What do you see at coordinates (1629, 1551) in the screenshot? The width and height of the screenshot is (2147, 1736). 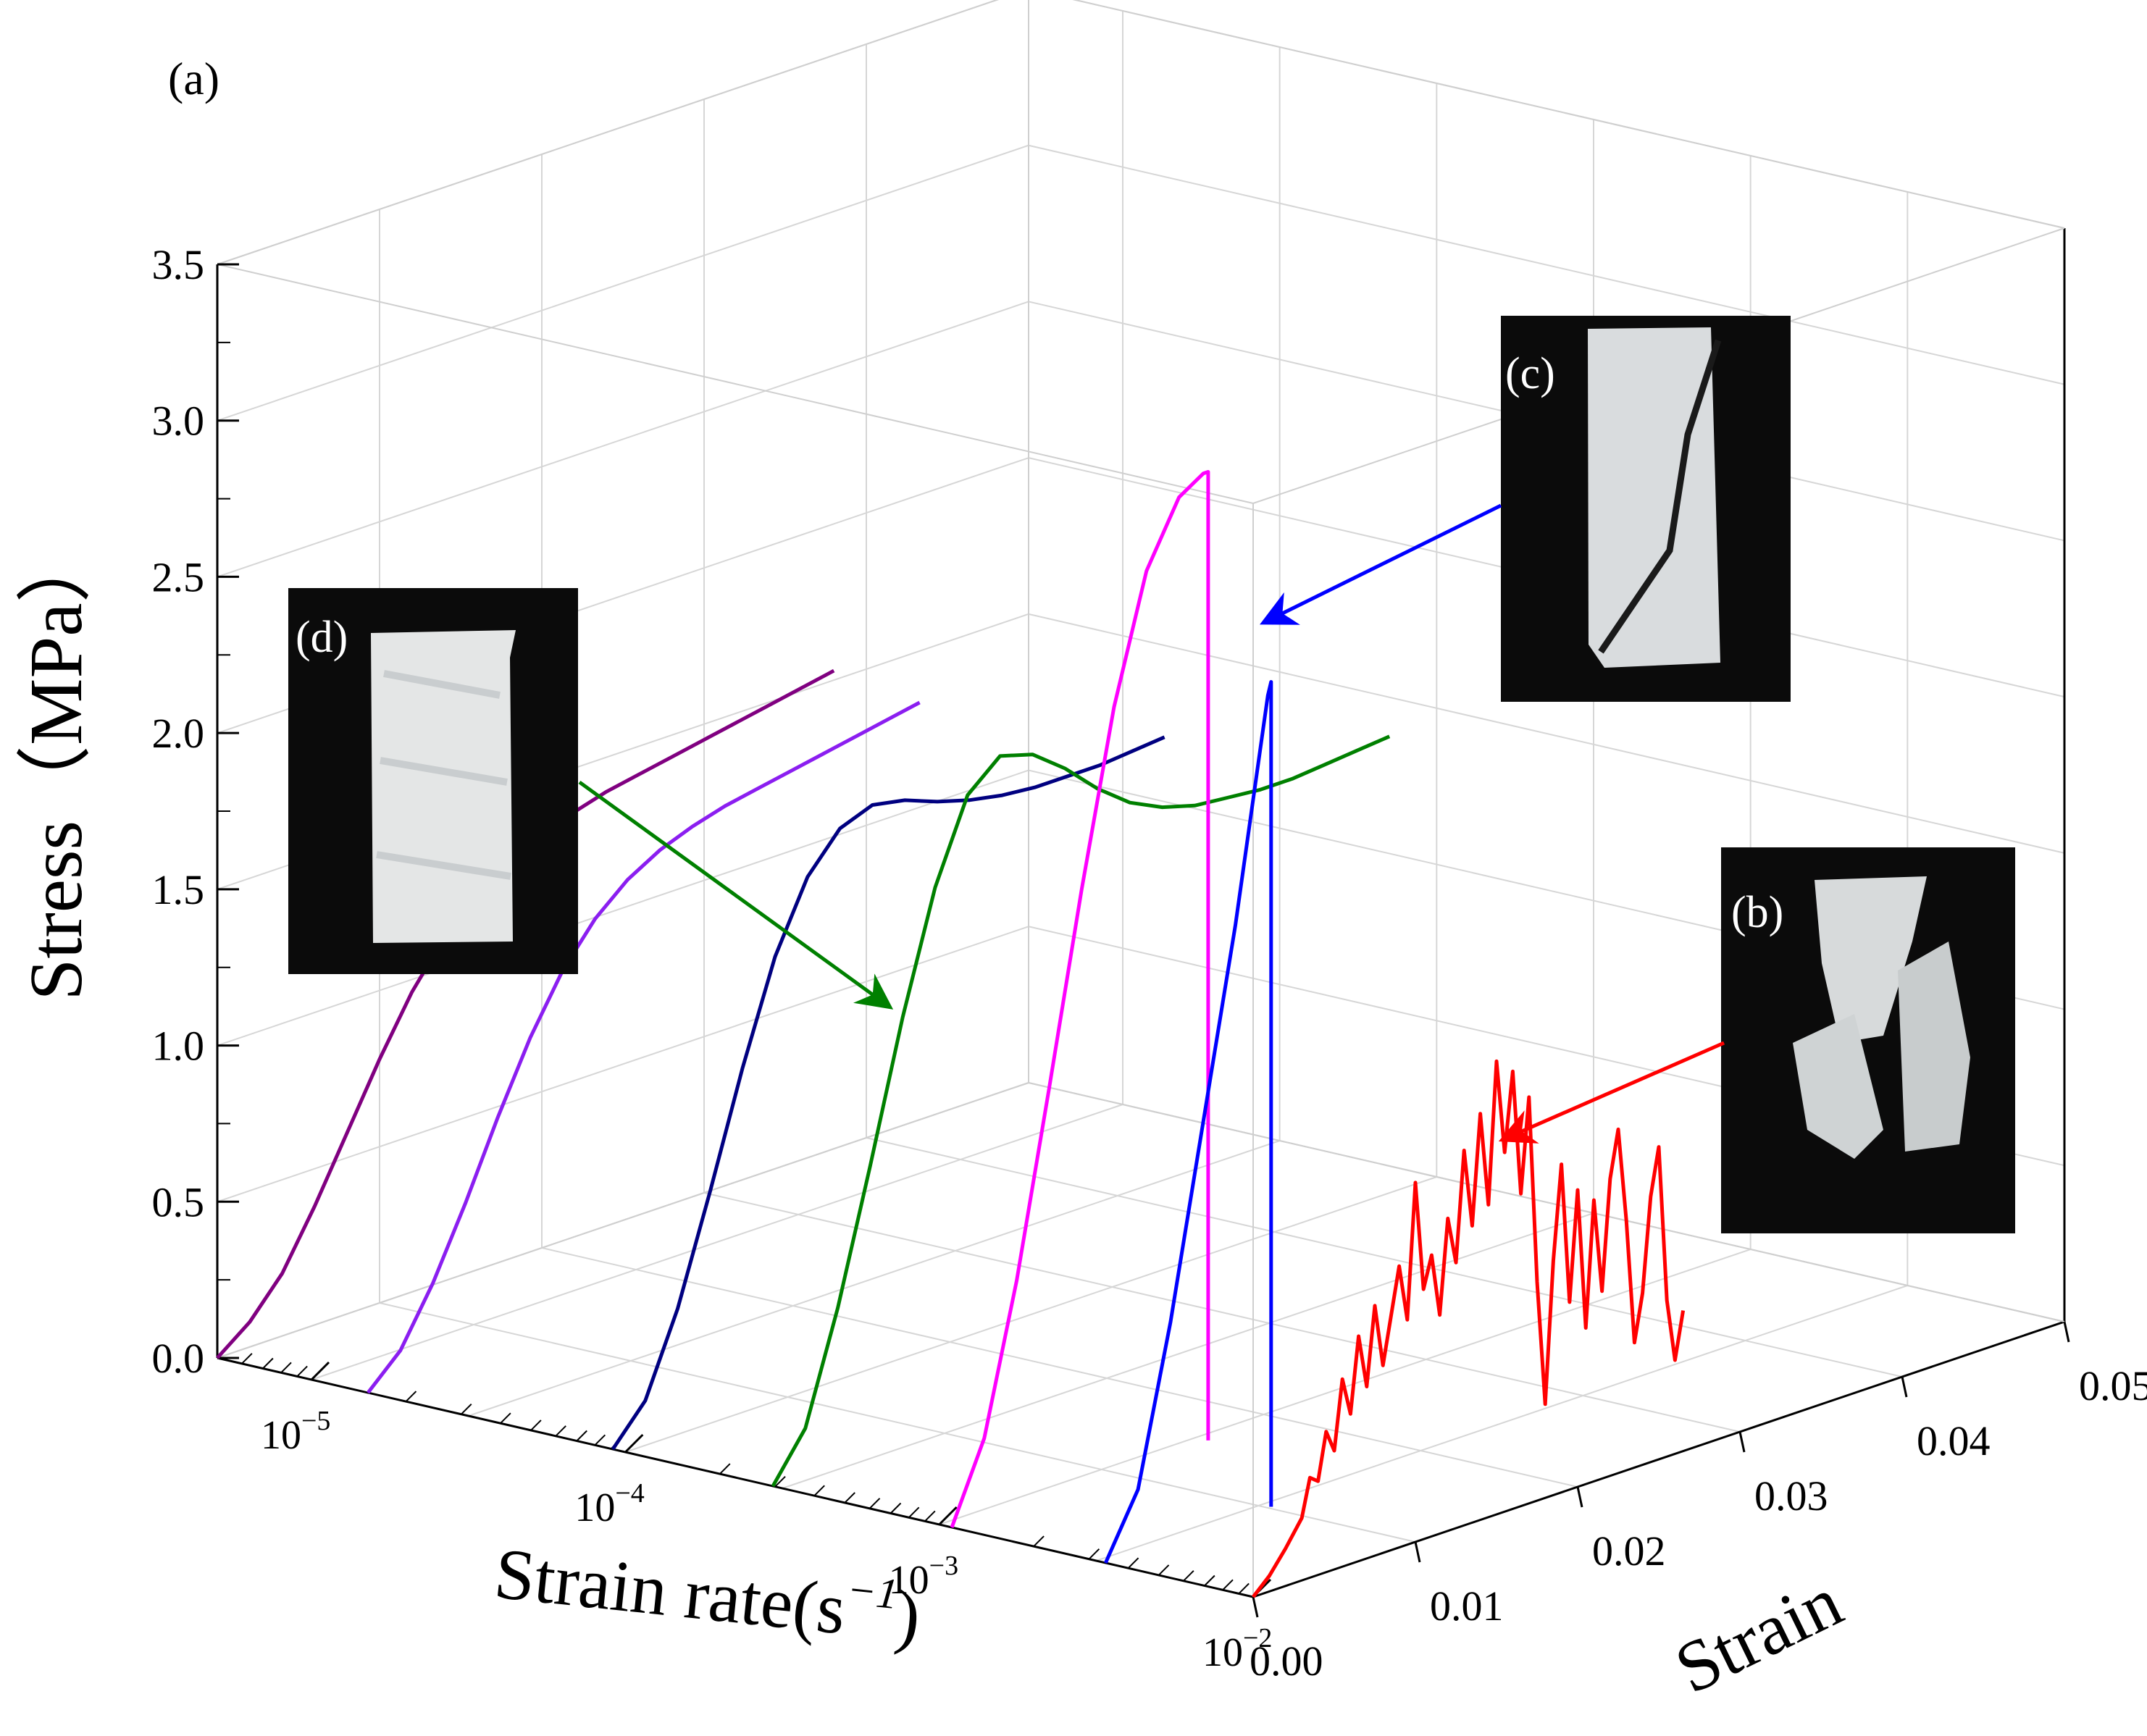 I see `strain-tick-label: 0.02` at bounding box center [1629, 1551].